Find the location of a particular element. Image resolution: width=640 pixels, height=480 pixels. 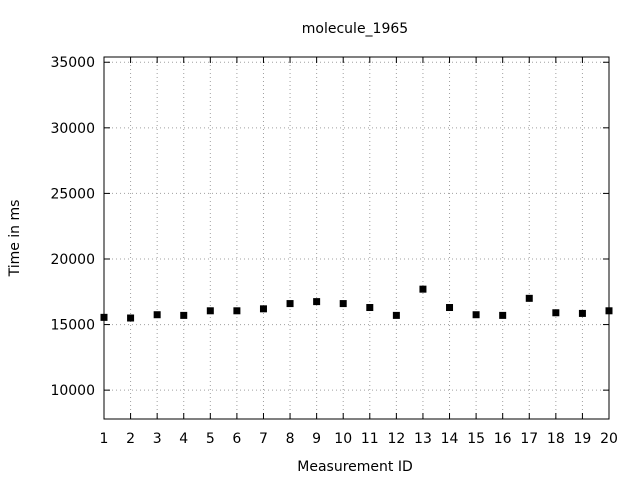

y-tick-label: 15000 is located at coordinates (72, 326).